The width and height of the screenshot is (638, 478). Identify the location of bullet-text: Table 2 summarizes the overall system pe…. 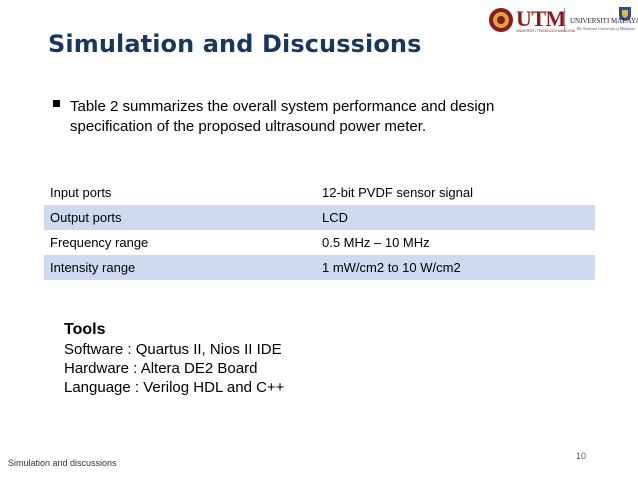
(282, 116).